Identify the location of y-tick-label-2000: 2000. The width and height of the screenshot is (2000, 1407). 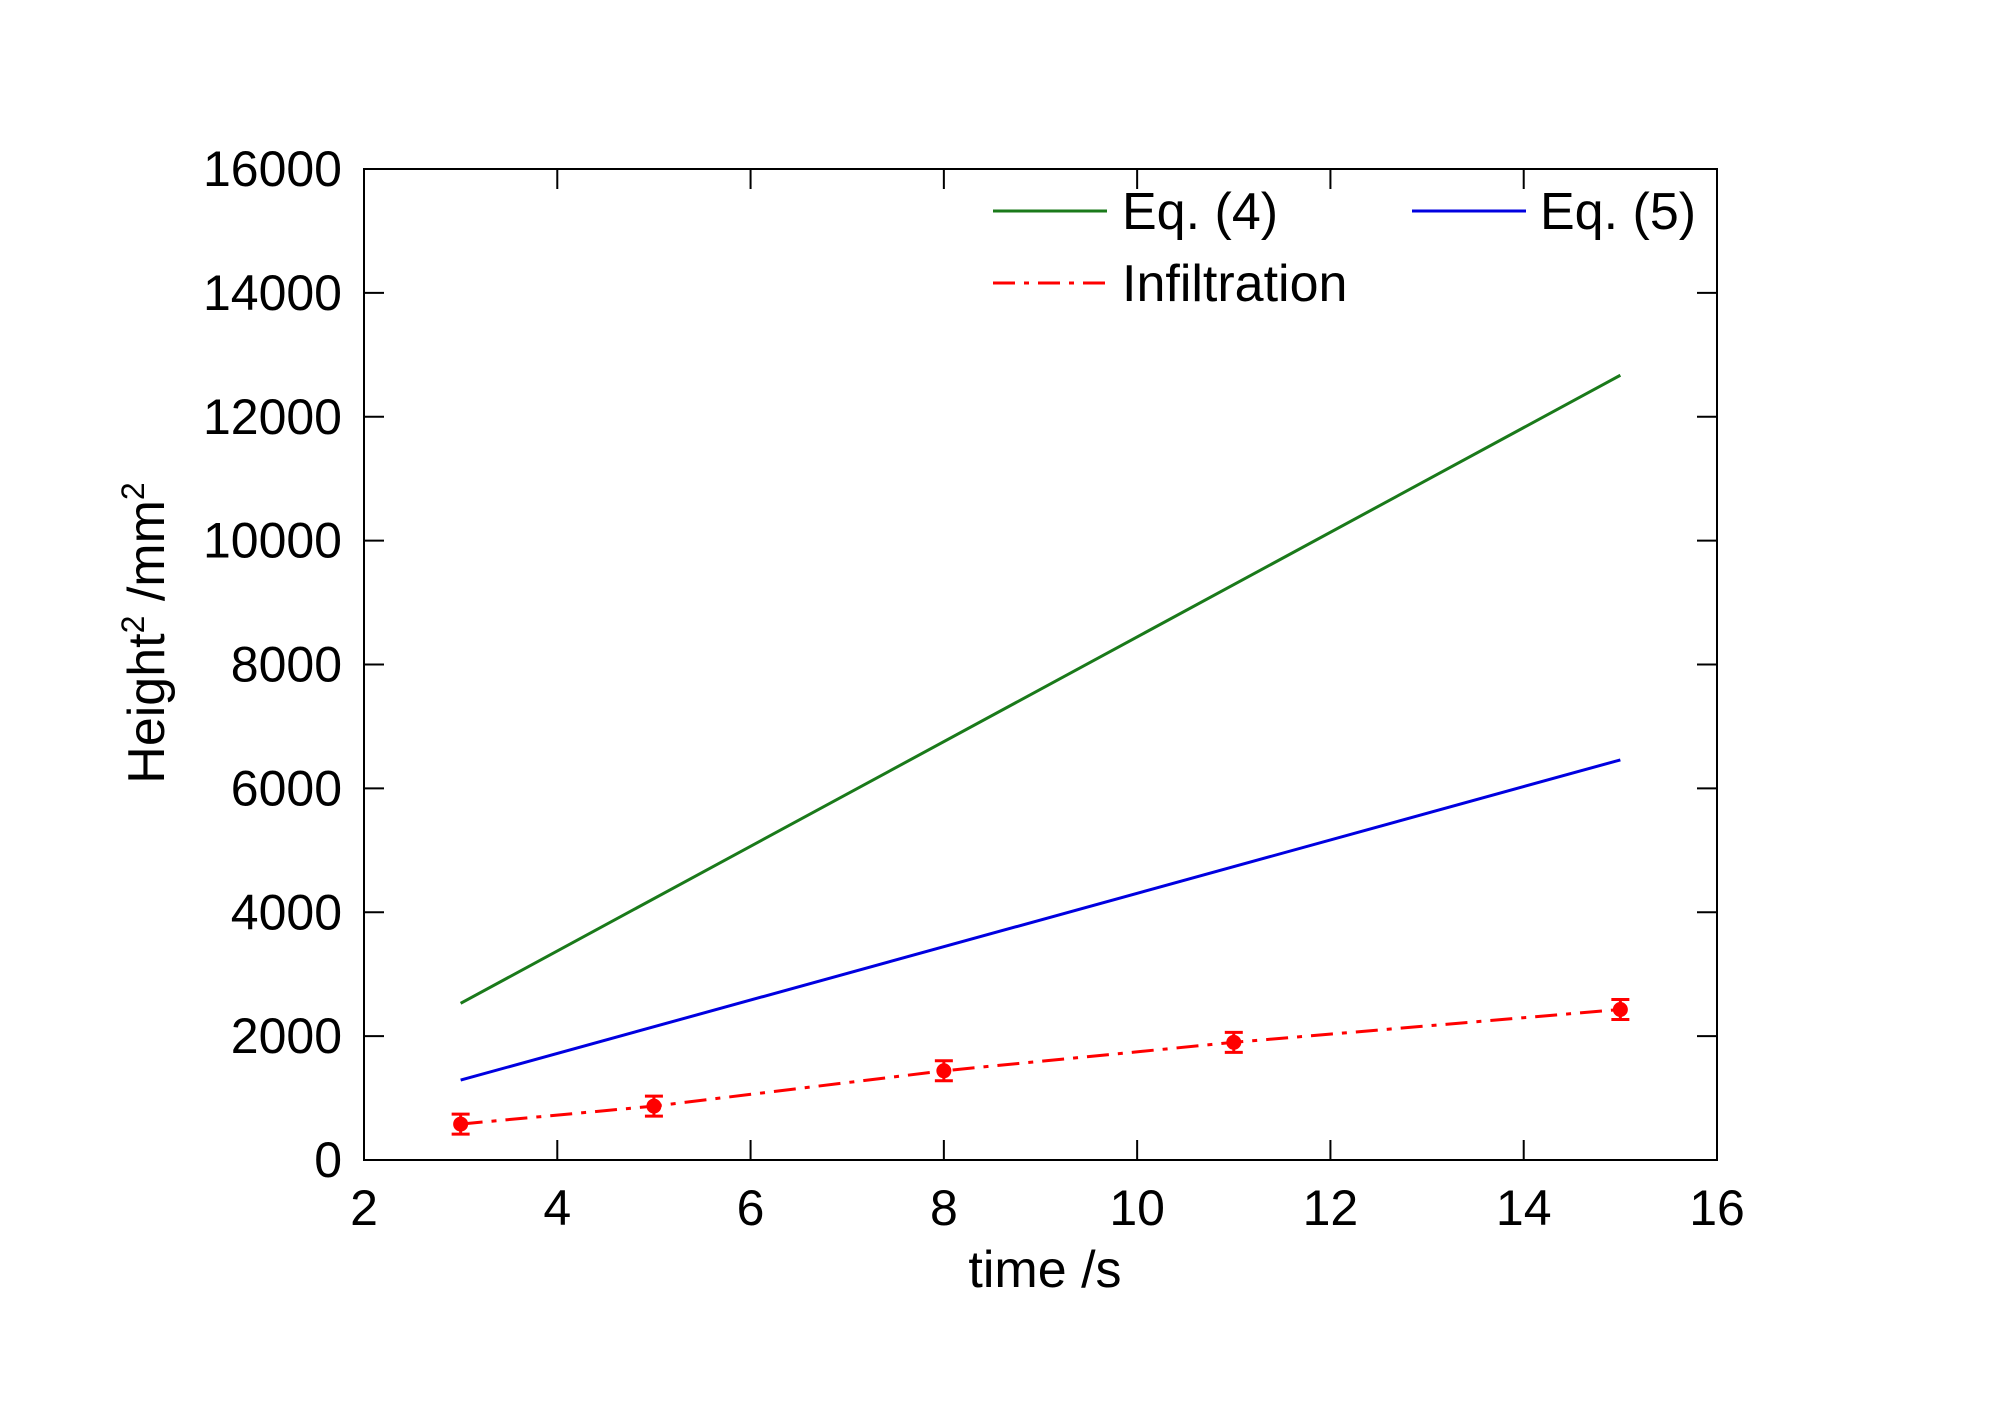
(286, 1036).